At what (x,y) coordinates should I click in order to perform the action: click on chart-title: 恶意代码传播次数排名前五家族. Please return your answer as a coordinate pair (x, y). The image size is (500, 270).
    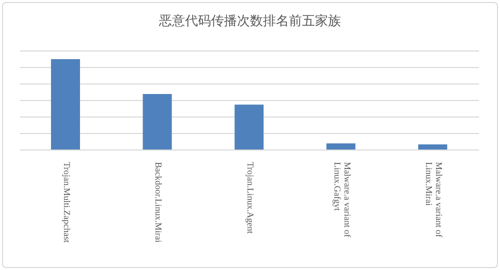
    Looking at the image, I should click on (250, 21).